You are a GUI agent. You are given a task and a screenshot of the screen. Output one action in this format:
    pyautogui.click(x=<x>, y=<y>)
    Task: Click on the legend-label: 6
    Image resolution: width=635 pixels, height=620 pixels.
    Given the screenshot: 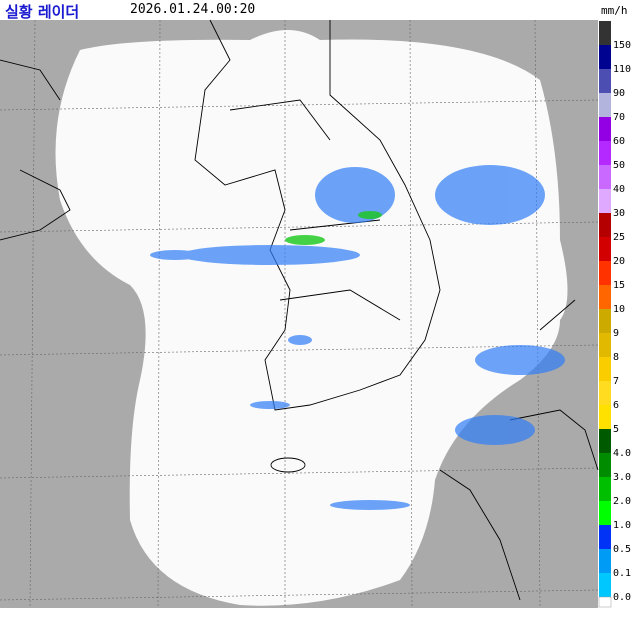 What is the action you would take?
    pyautogui.click(x=616, y=405)
    